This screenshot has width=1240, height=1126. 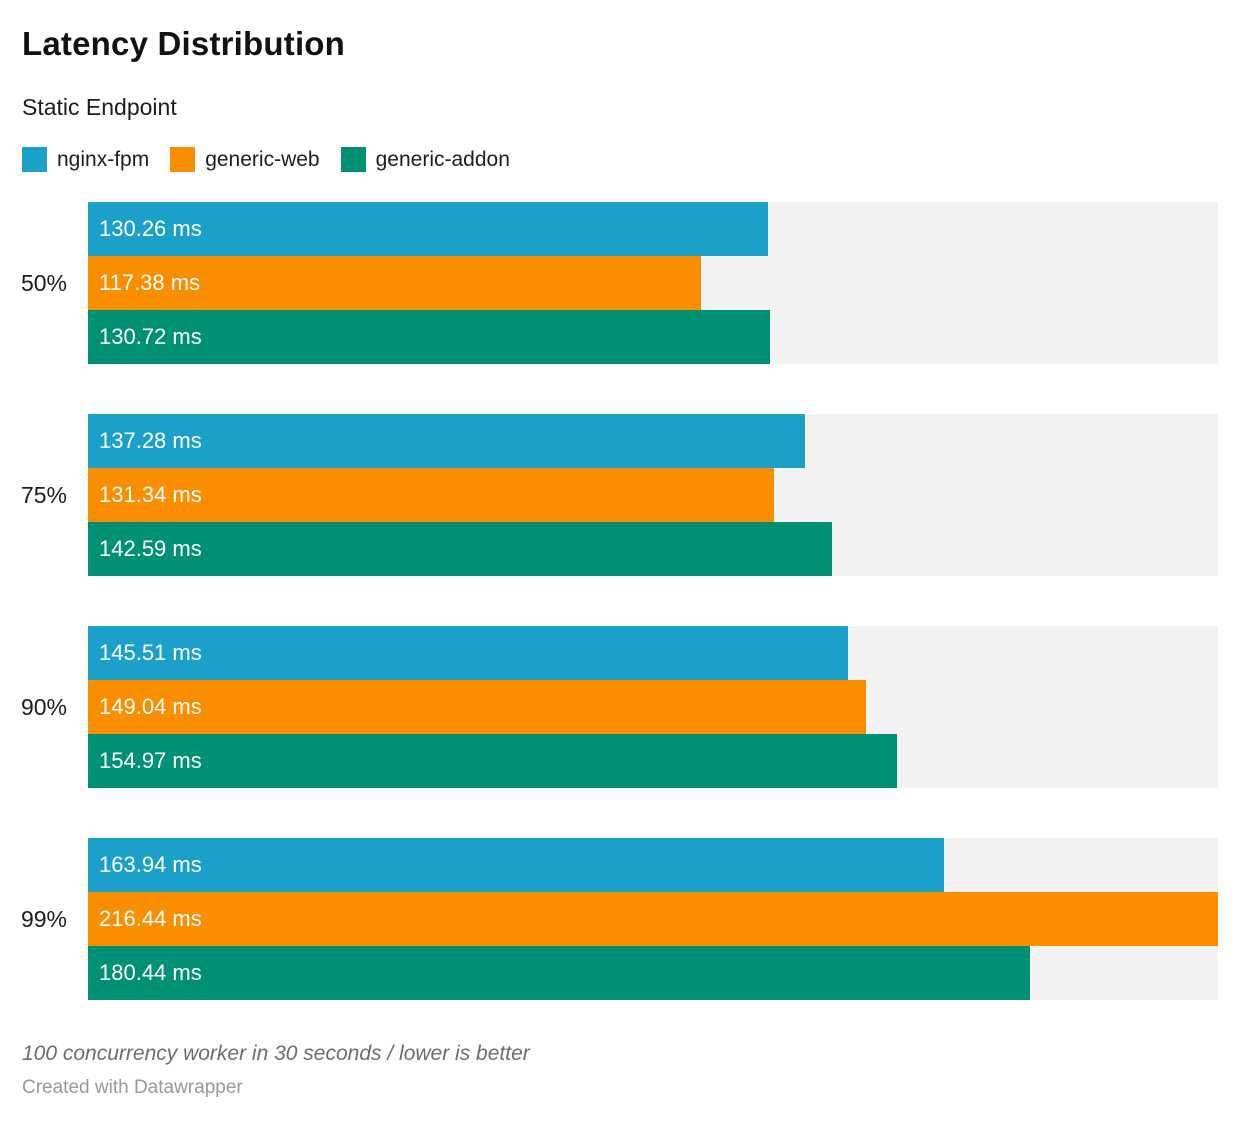 I want to click on chart-subtitle: Static Endpoint, so click(x=99, y=107).